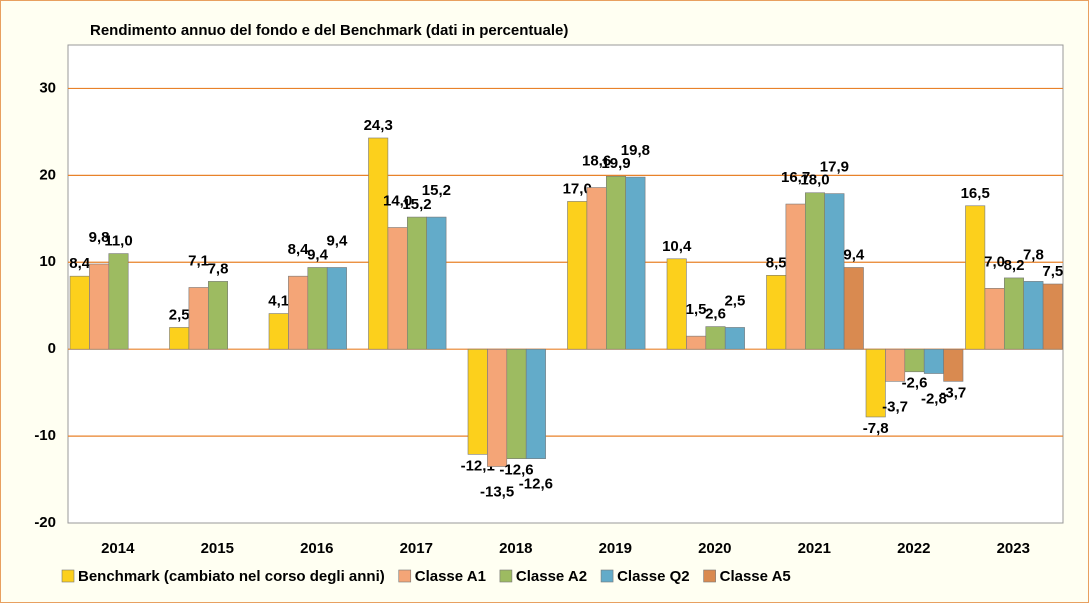 The height and width of the screenshot is (603, 1089). What do you see at coordinates (47, 87) in the screenshot?
I see `y-tick-label: 30` at bounding box center [47, 87].